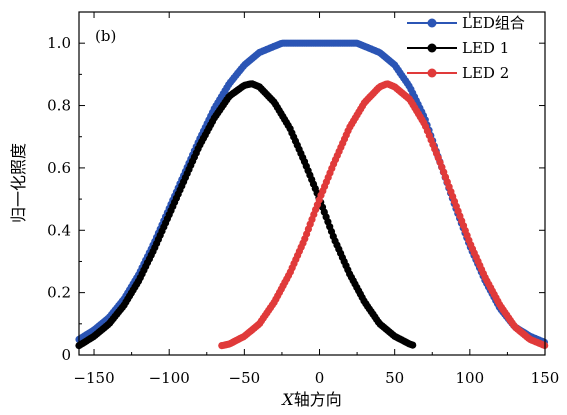 Image resolution: width=567 pixels, height=415 pixels. Describe the element at coordinates (394, 378) in the screenshot. I see `x-tick-label: 50` at that location.